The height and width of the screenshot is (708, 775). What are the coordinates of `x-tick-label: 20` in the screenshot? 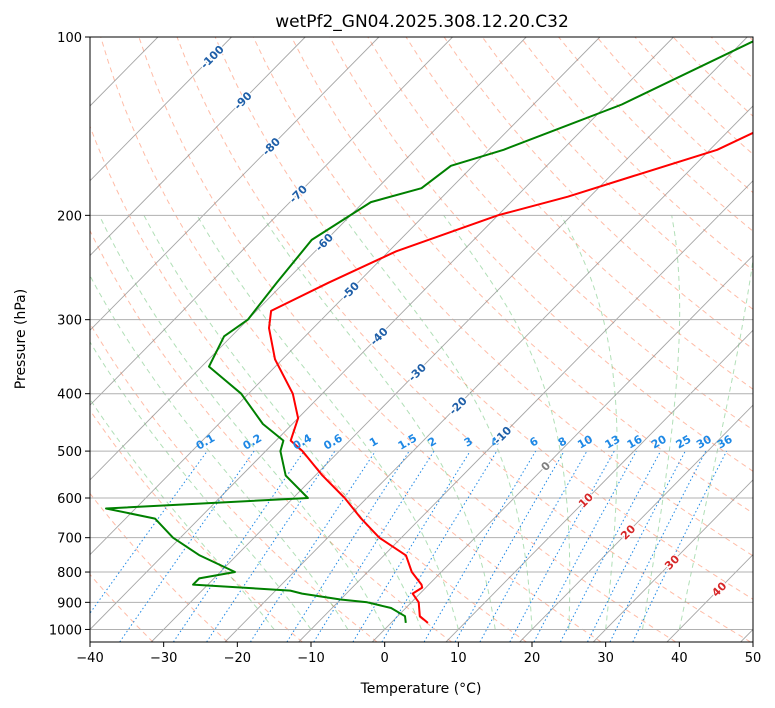 It's located at (532, 658).